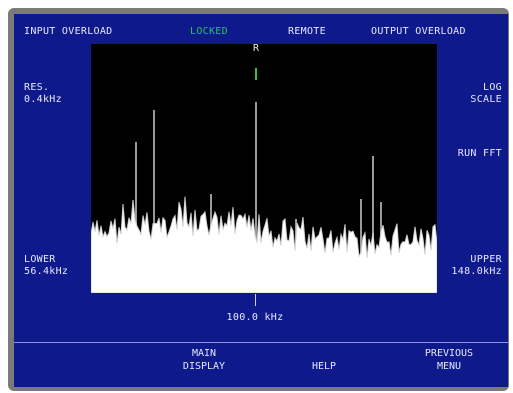  I want to click on help-softkey: HELP, so click(324, 364).